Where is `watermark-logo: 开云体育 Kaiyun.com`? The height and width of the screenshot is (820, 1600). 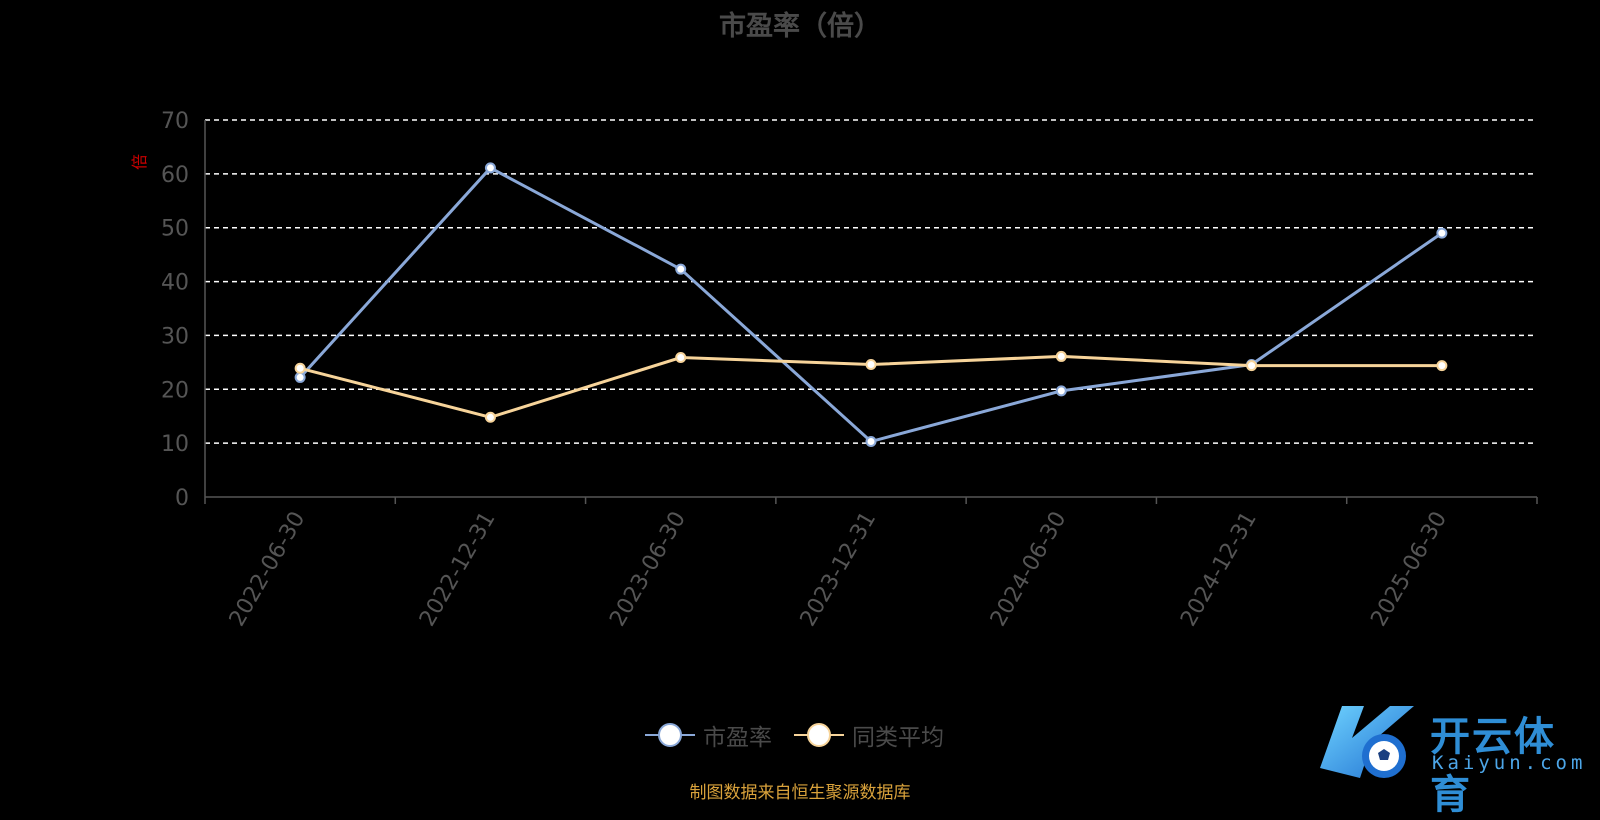
watermark-logo: 开云体育 Kaiyun.com is located at coordinates (1452, 758).